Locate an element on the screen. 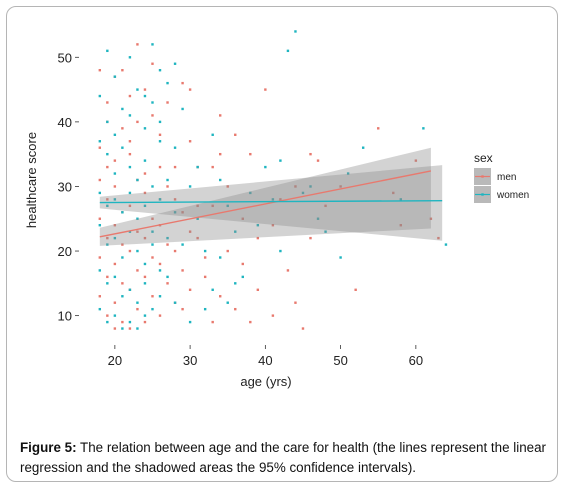 Image resolution: width=566 pixels, height=490 pixels. legend-point-women is located at coordinates (482, 194).